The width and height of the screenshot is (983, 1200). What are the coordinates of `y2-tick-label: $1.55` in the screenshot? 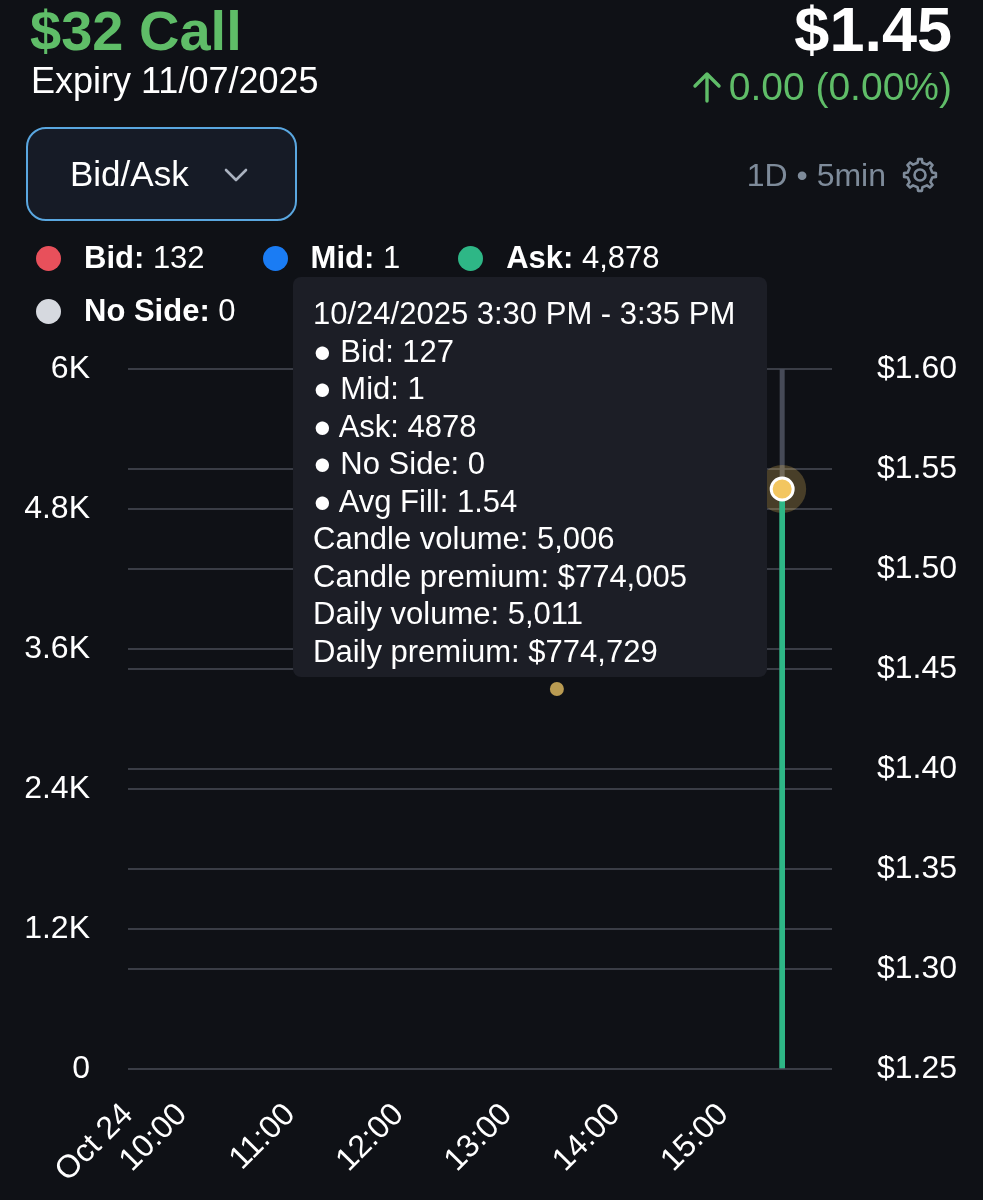 It's located at (917, 466).